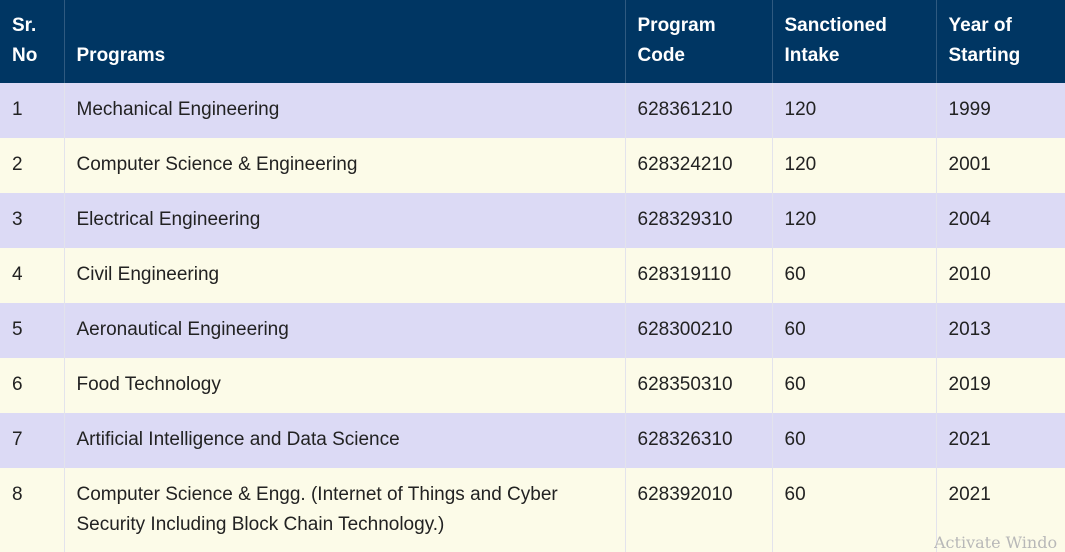 The height and width of the screenshot is (552, 1065). Describe the element at coordinates (854, 41) in the screenshot. I see `header-sanctioned-intake: Sanctioned Intake` at that location.